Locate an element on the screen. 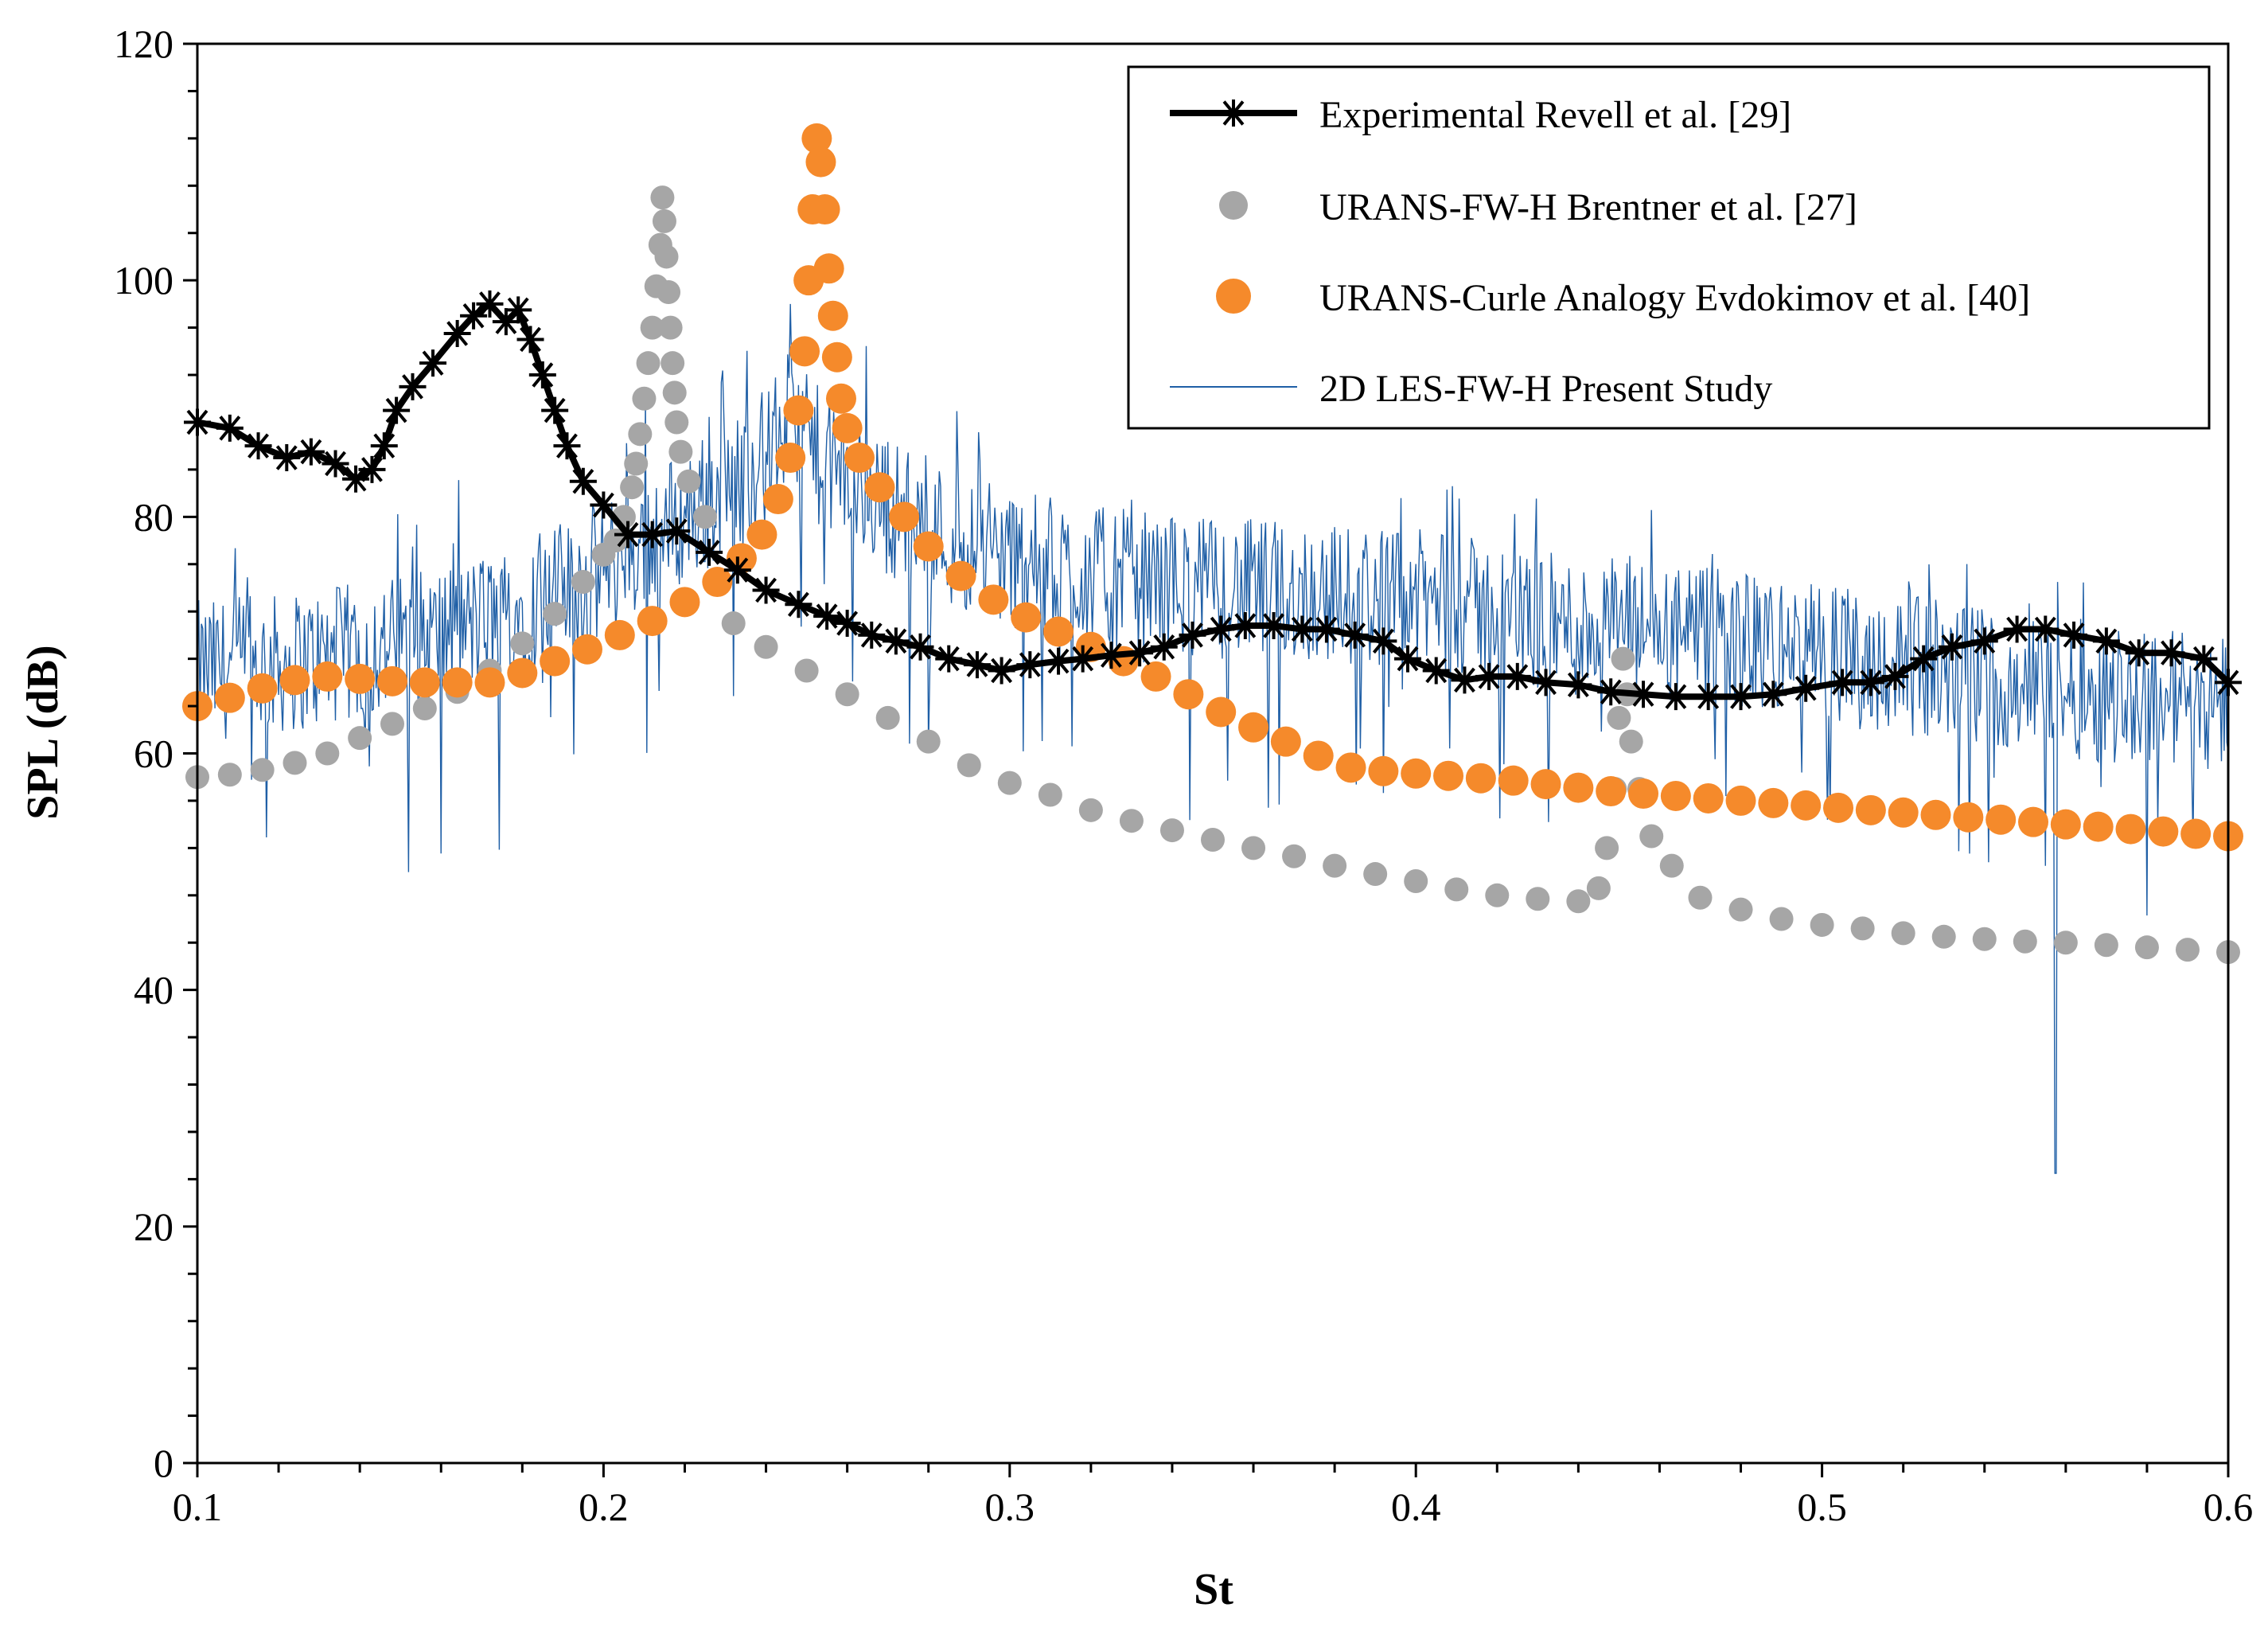 The image size is (2268, 1627). x-tick-label: 0.5 is located at coordinates (1822, 1507).